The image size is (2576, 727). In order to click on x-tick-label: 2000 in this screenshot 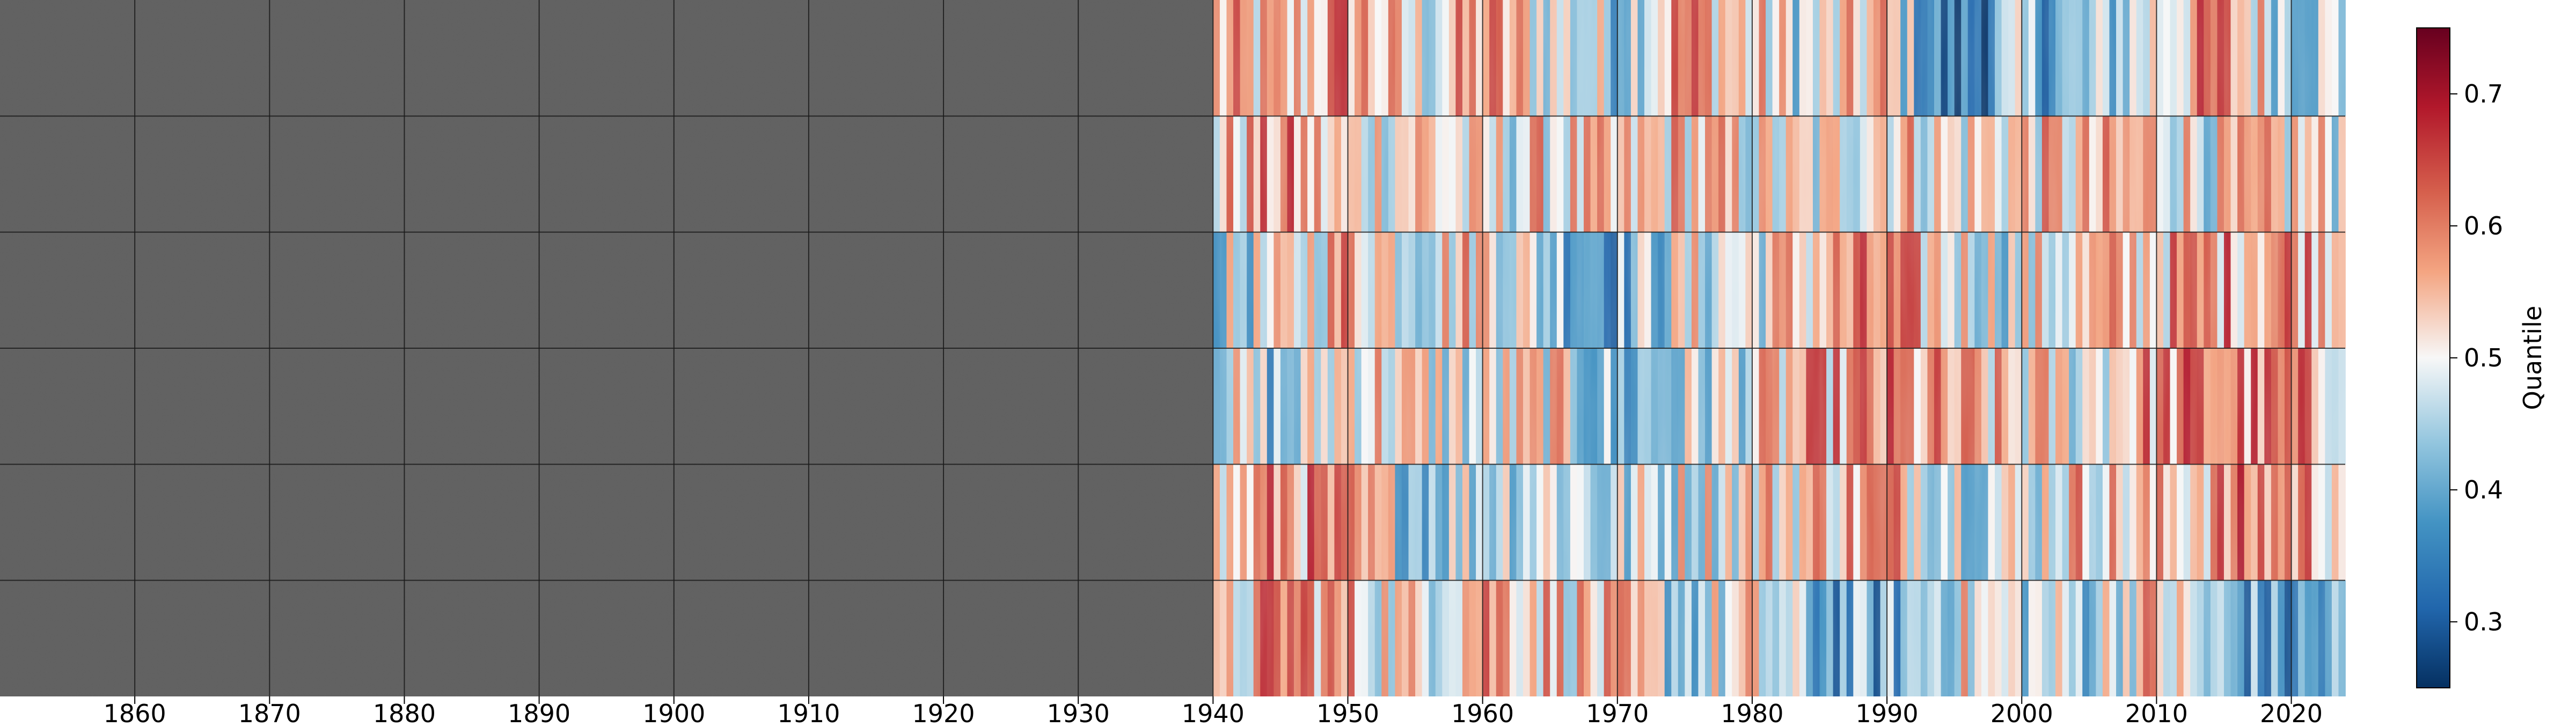, I will do `click(2021, 711)`.